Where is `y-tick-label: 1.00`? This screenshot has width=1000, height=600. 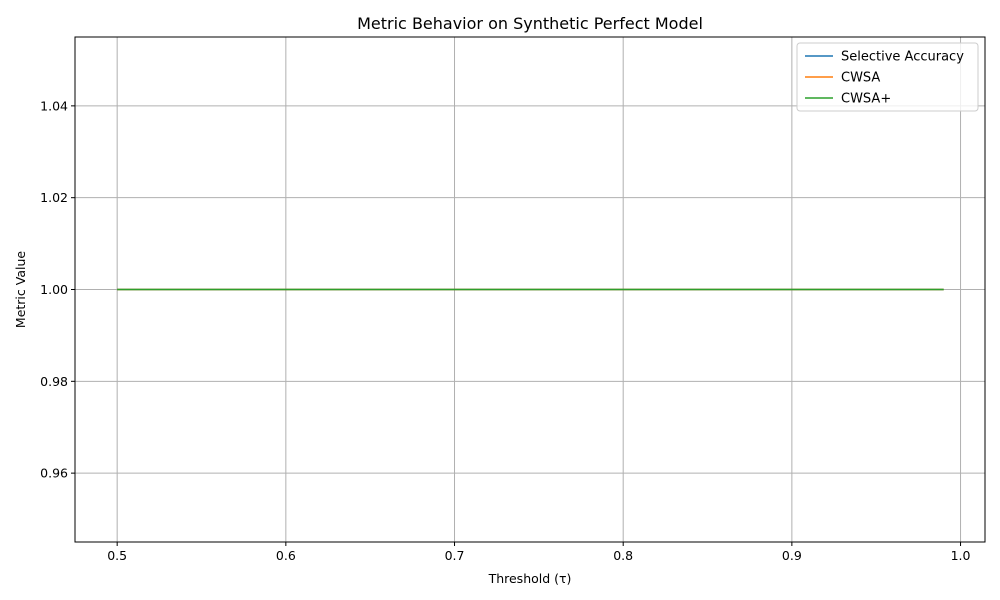 y-tick-label: 1.00 is located at coordinates (54, 289).